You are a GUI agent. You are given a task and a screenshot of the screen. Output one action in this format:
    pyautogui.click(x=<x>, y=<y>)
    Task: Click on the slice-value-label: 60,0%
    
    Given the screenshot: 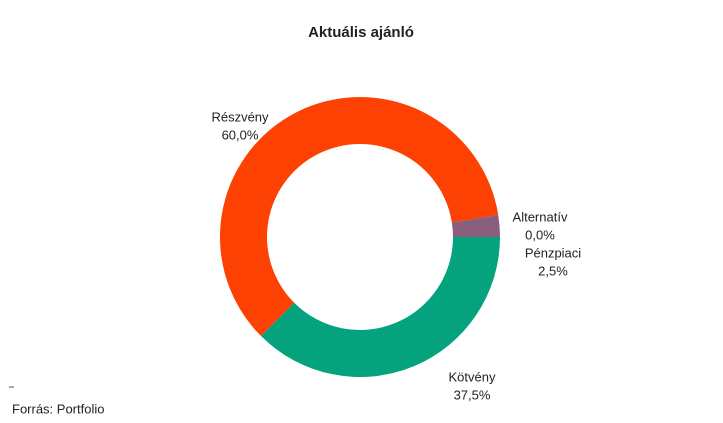 What is the action you would take?
    pyautogui.click(x=240, y=134)
    